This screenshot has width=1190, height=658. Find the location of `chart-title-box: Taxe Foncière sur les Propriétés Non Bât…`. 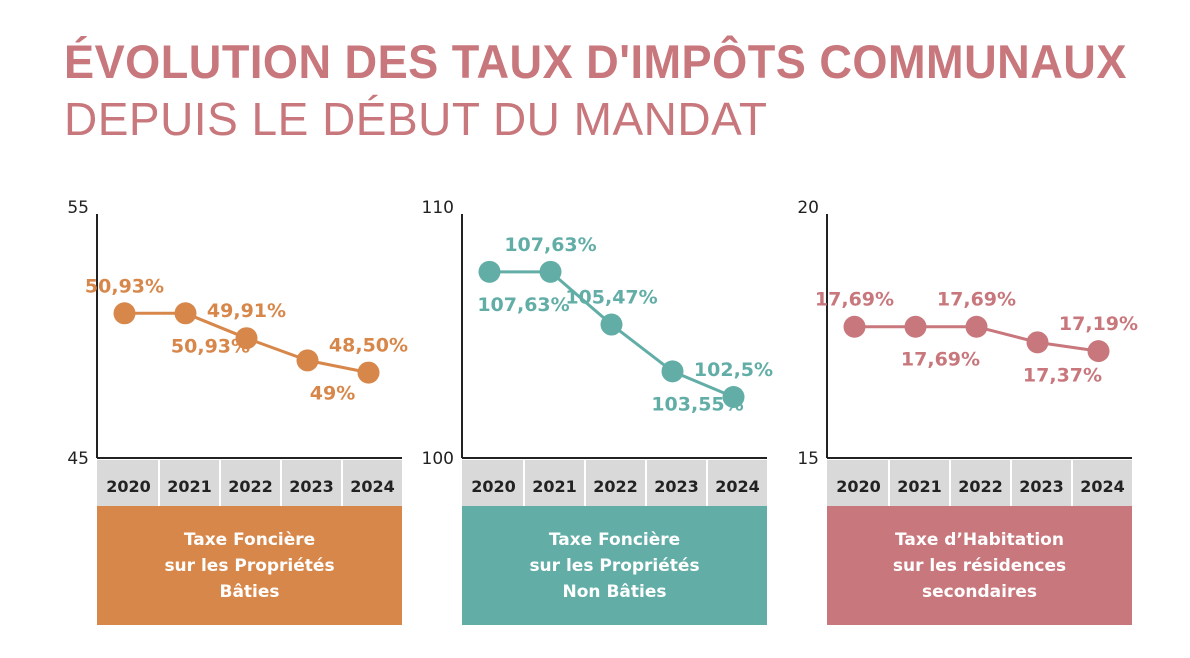

chart-title-box: Taxe Foncière sur les Propriétés Non Bât… is located at coordinates (614, 565).